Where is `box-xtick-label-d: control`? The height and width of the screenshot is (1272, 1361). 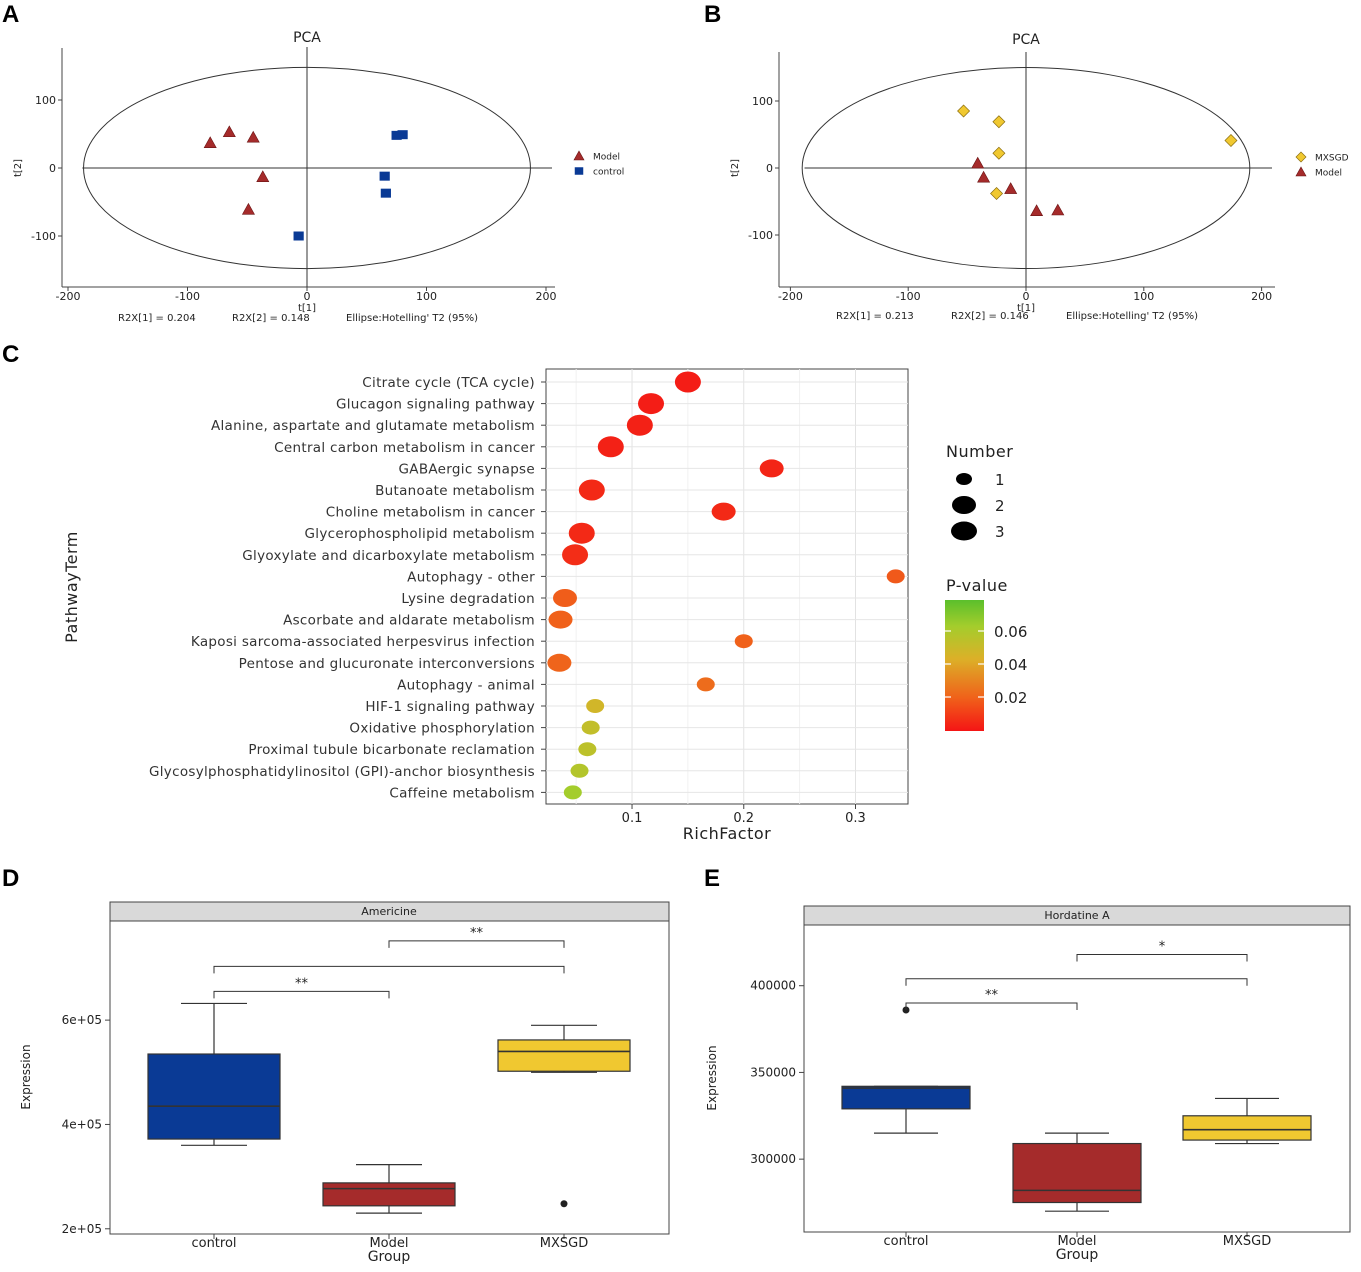 box-xtick-label-d: control is located at coordinates (213, 1243).